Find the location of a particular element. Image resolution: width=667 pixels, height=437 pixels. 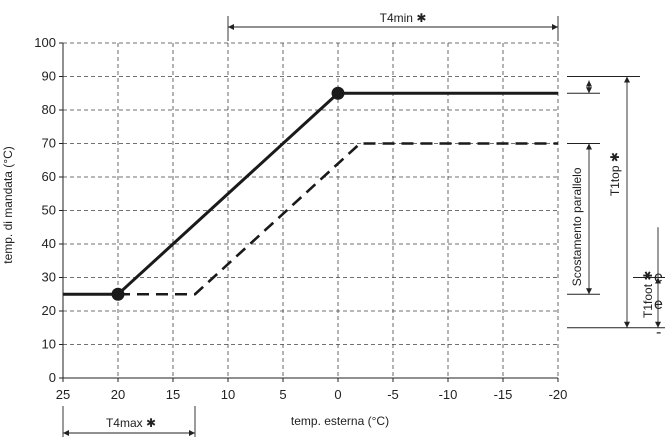

x-tick-label: -10 is located at coordinates (448, 394).